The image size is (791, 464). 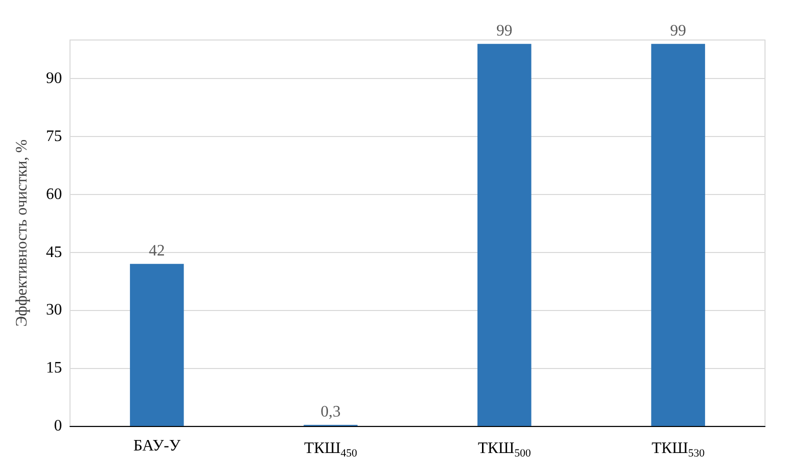 I want to click on y-tick-label: 0, so click(x=58, y=426).